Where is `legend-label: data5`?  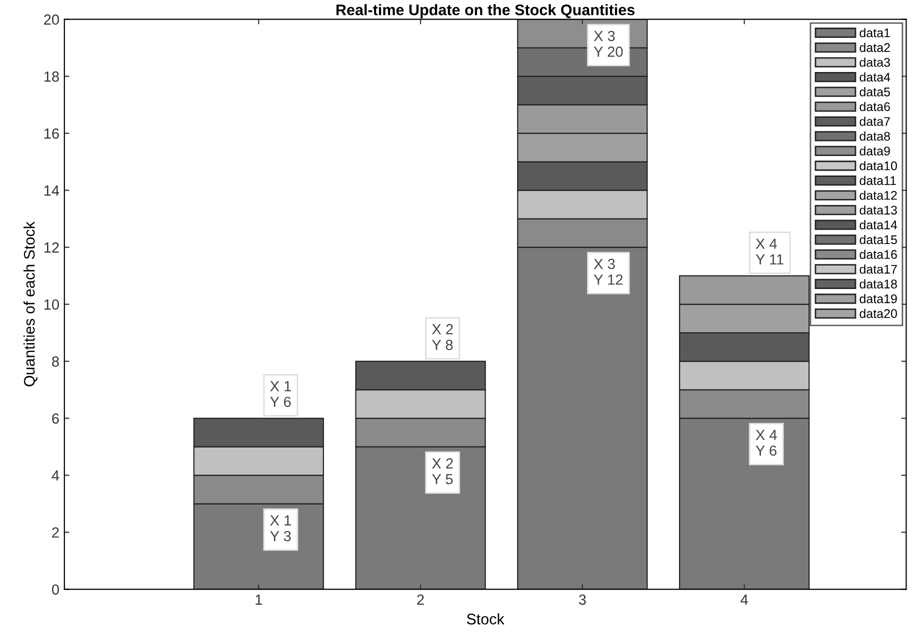 legend-label: data5 is located at coordinates (875, 91).